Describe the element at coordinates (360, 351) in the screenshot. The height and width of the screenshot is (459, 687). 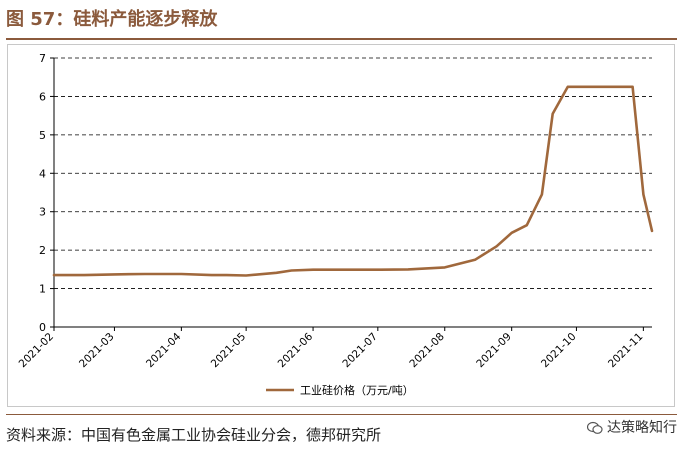
I see `x-tick-label: 2021-07` at that location.